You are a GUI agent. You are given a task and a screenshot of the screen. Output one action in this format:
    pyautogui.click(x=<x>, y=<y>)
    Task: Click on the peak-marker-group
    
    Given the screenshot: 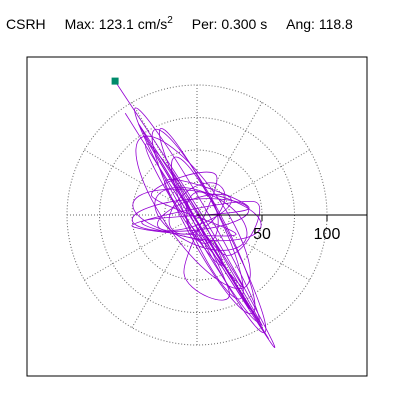 What is the action you would take?
    pyautogui.click(x=115, y=81)
    